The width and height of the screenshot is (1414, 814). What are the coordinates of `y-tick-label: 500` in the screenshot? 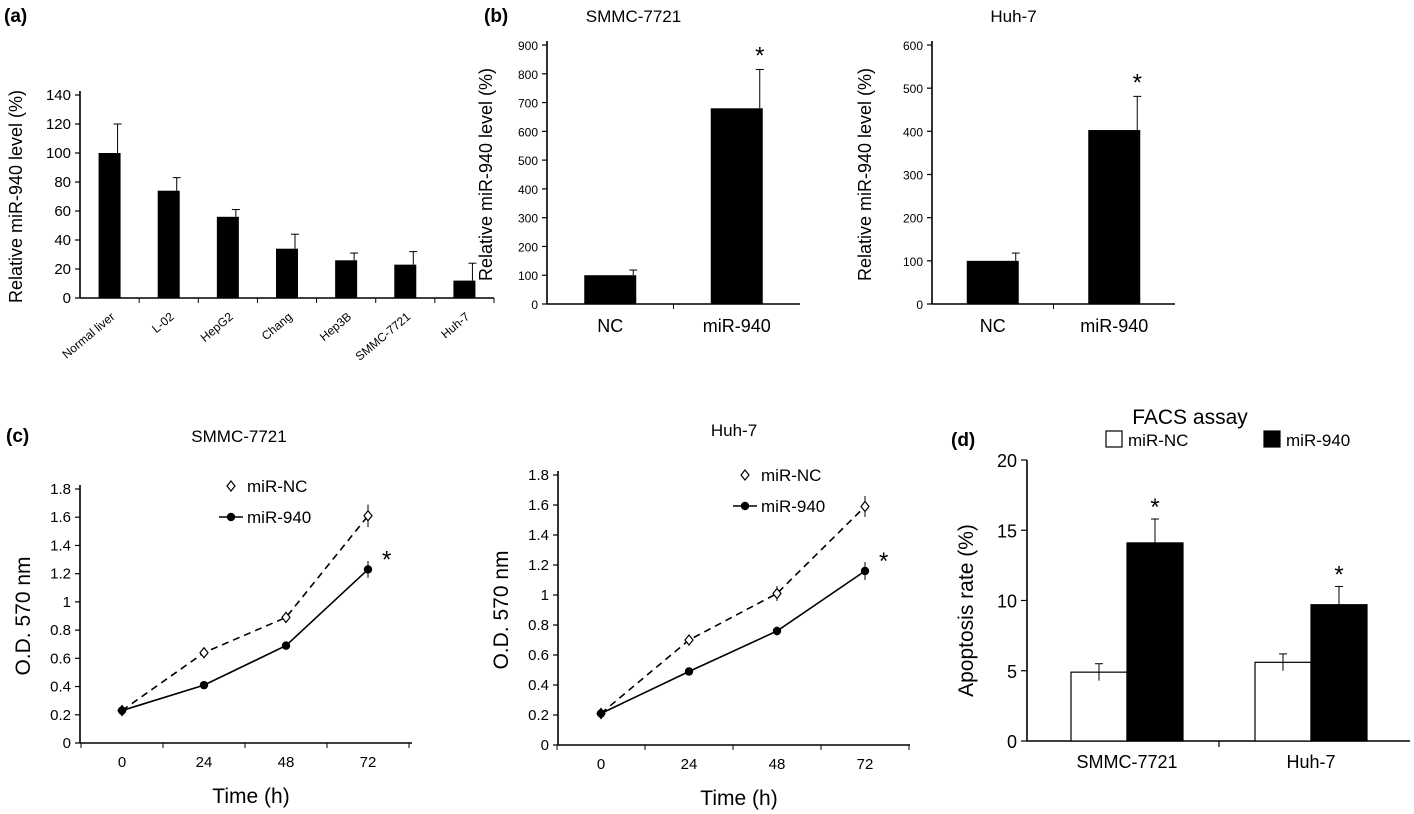 It's located at (913, 89).